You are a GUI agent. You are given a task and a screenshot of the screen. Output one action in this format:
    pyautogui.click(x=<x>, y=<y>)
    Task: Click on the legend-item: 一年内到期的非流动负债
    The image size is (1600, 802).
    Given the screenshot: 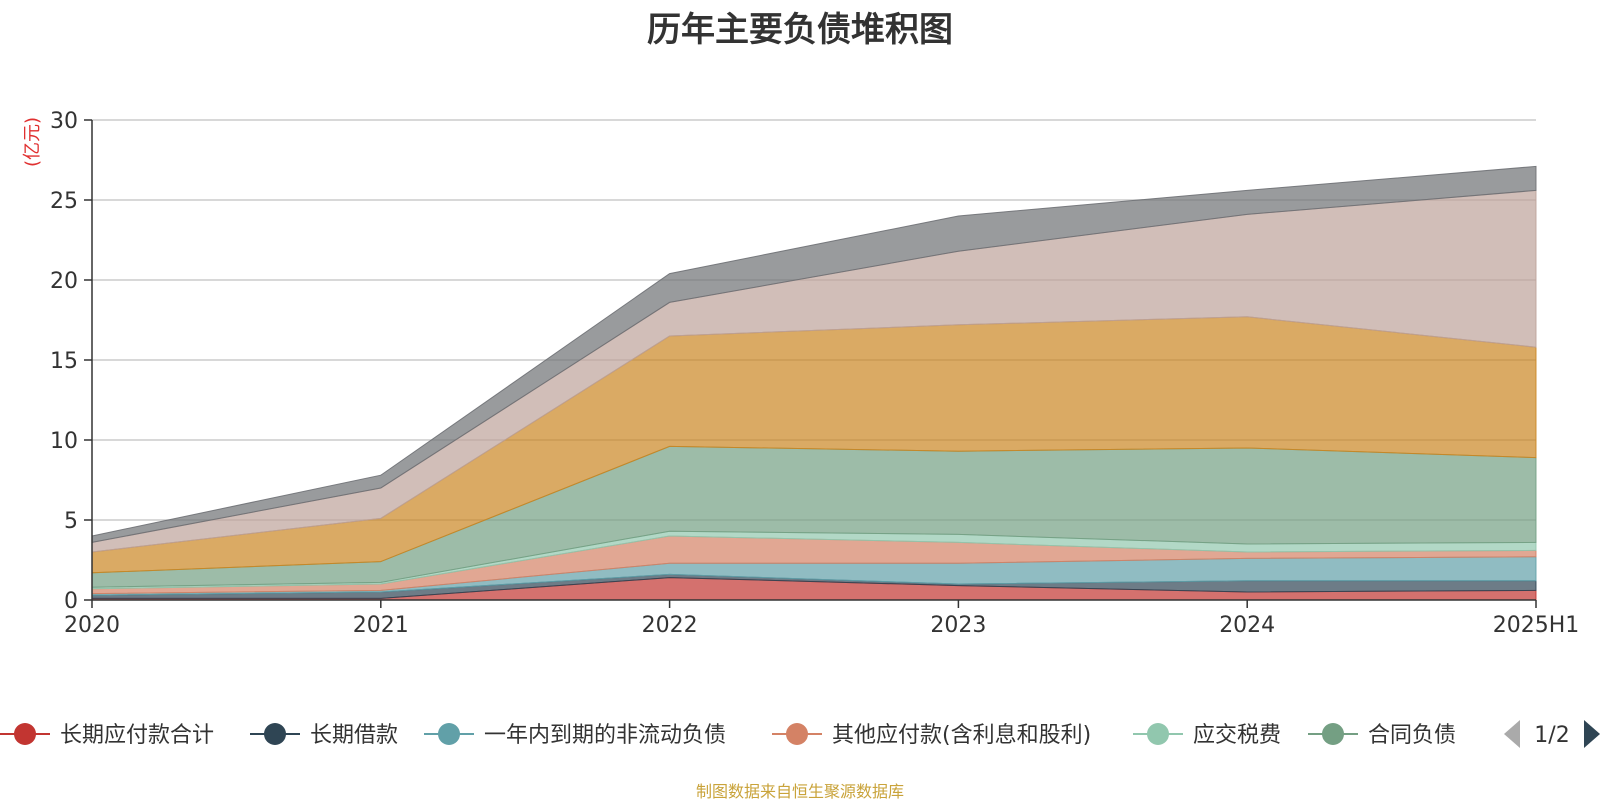 What is the action you would take?
    pyautogui.click(x=575, y=735)
    